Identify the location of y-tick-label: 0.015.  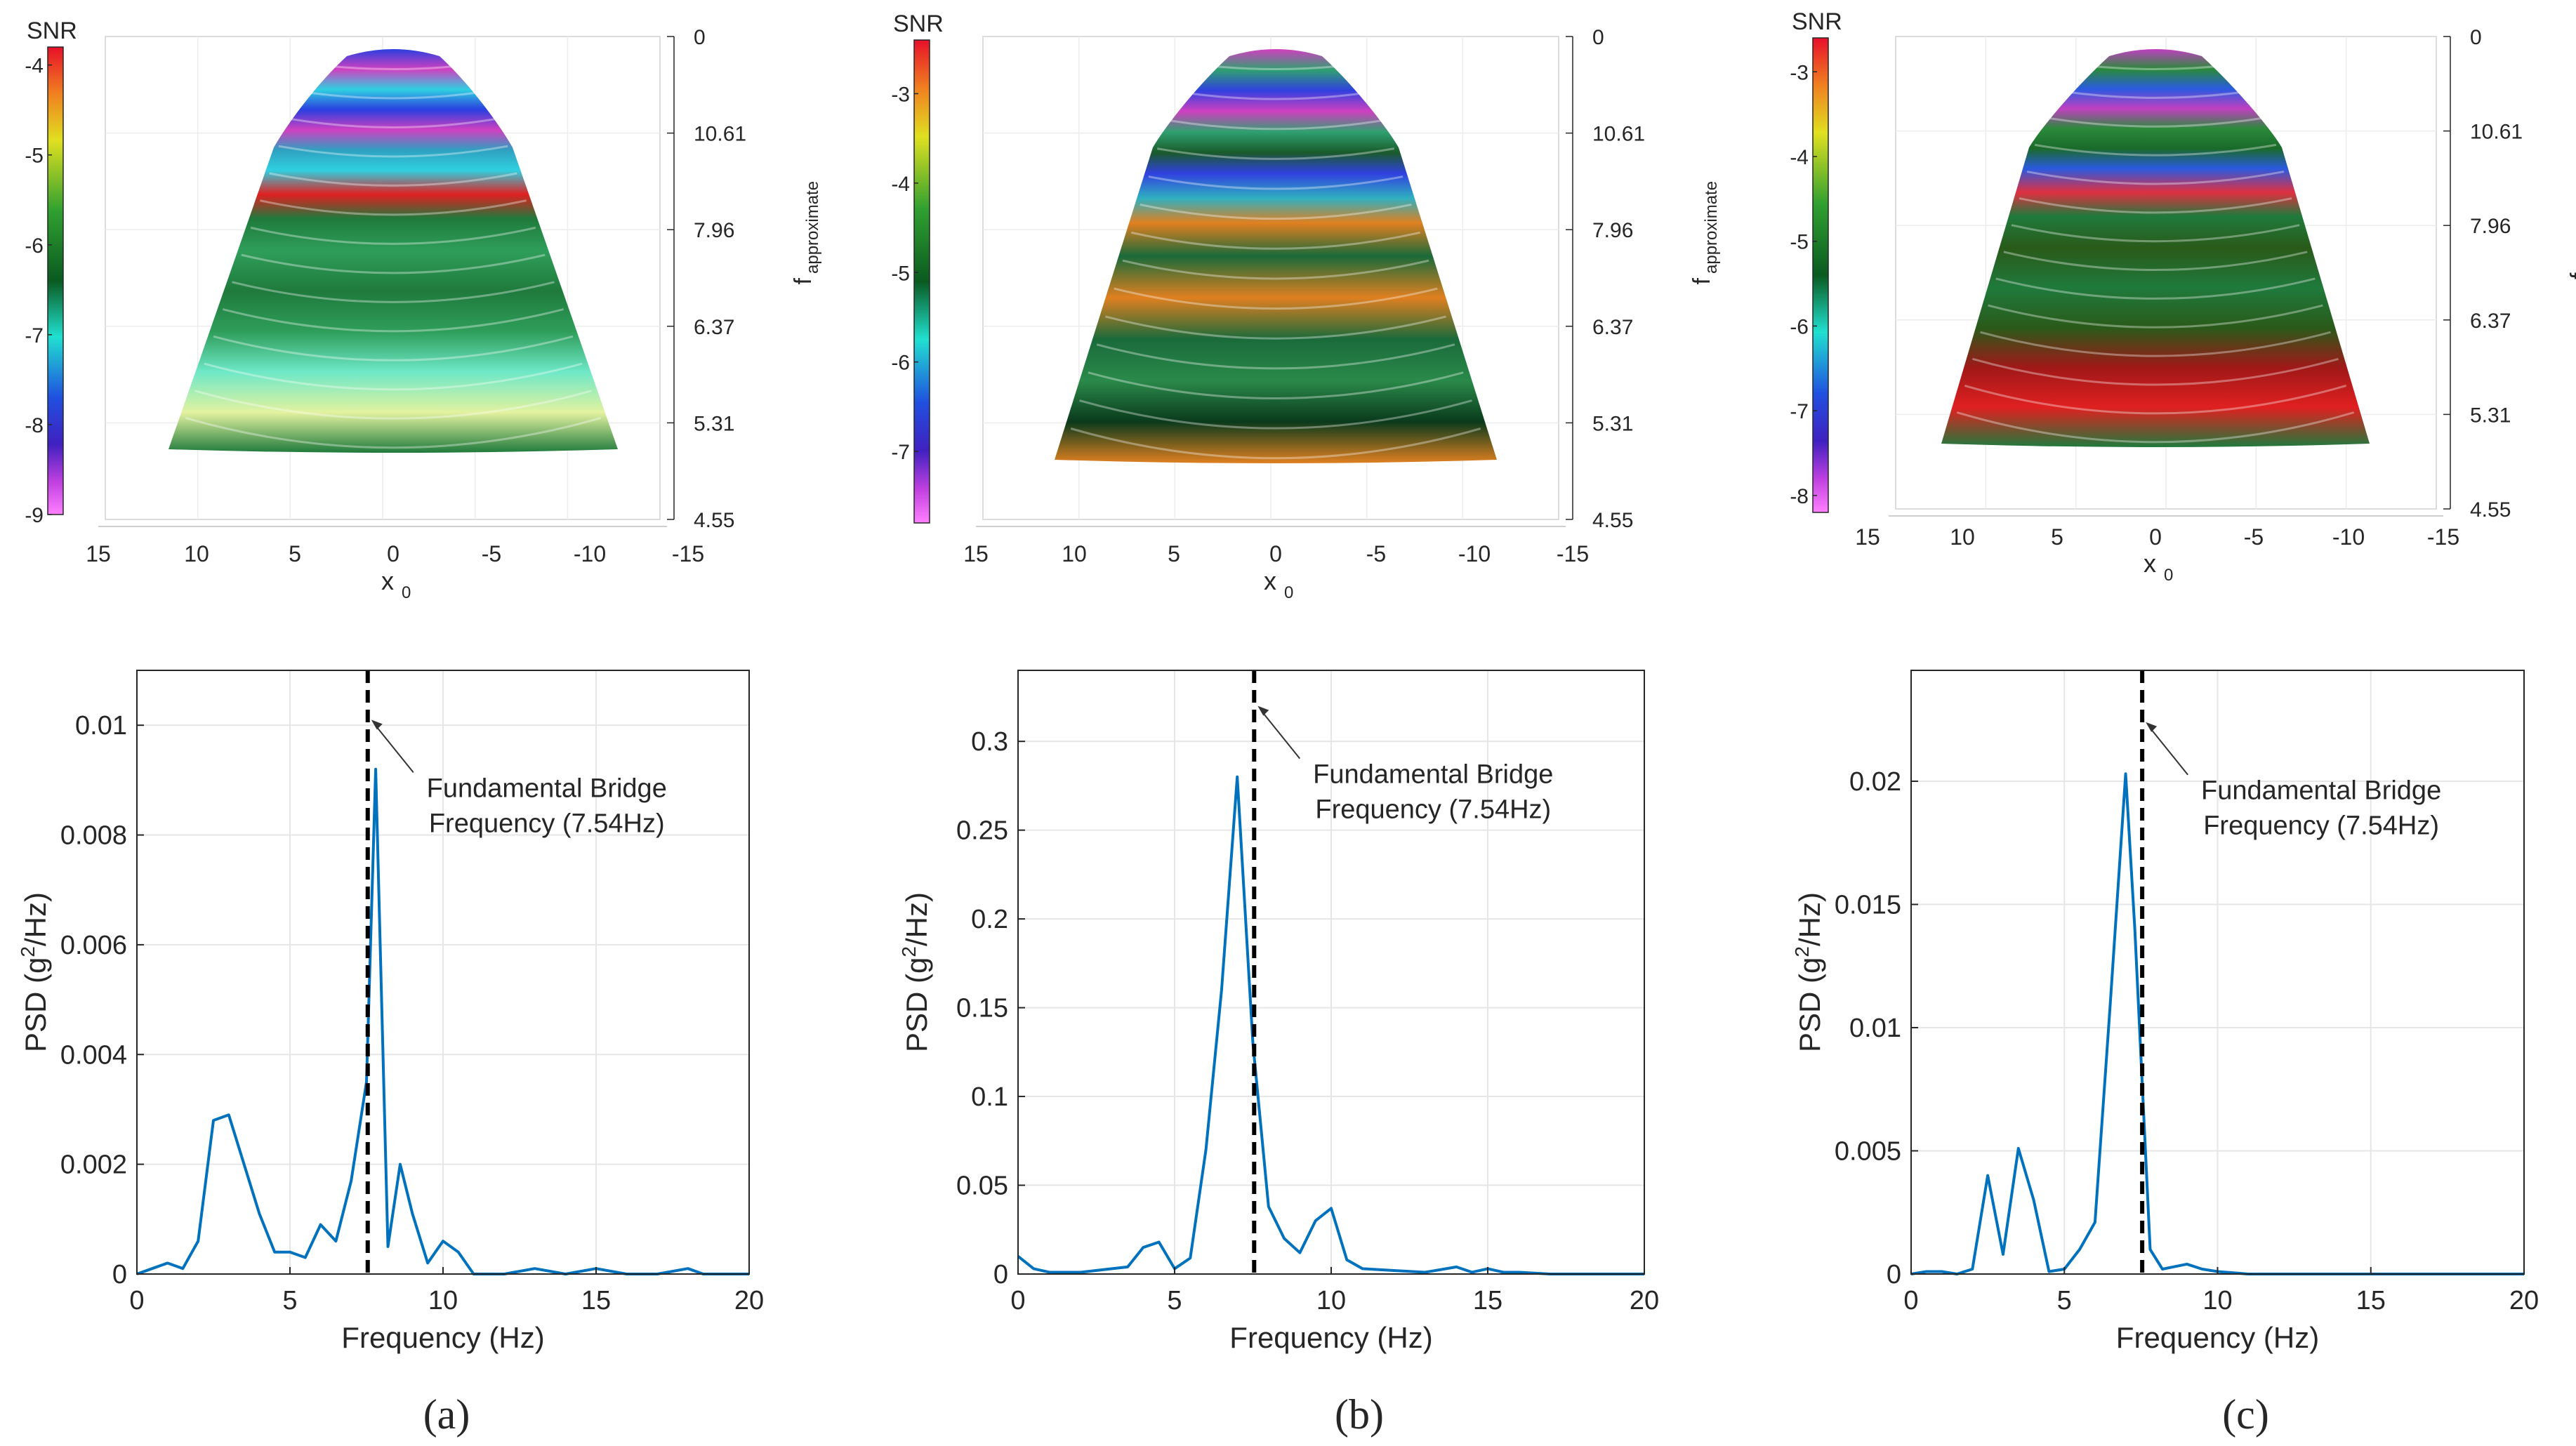
(1868, 905).